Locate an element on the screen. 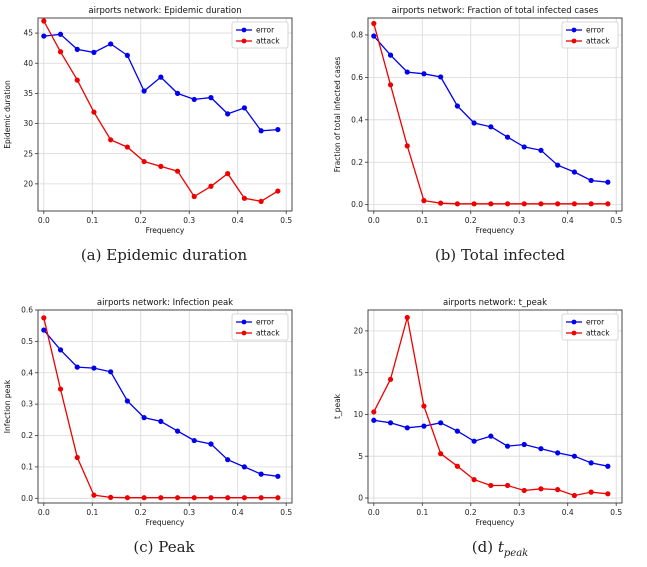  y-tick-label: 45 is located at coordinates (28, 33).